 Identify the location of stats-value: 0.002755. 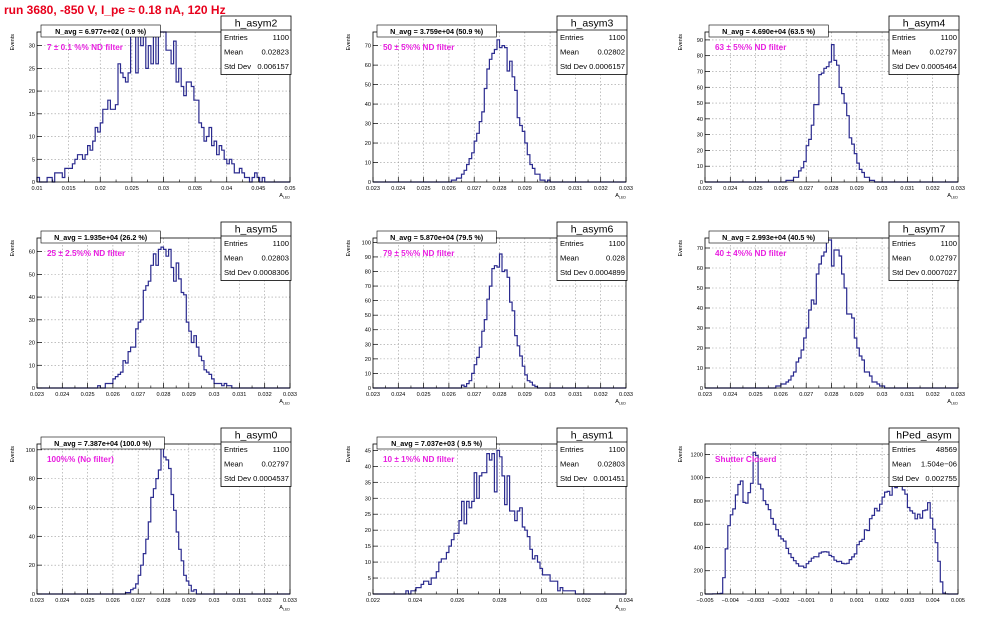
(941, 478).